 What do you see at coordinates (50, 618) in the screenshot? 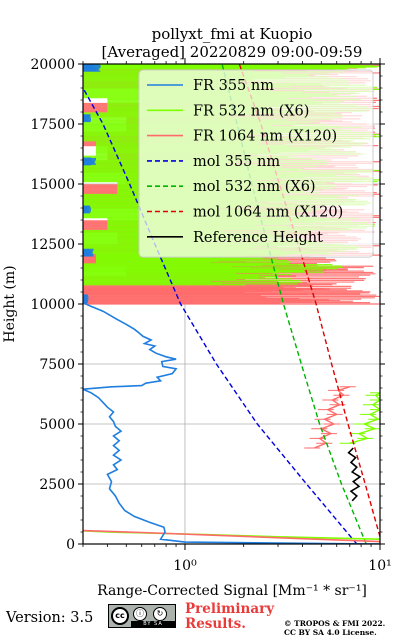
I see `version-text: Version: 3.5` at bounding box center [50, 618].